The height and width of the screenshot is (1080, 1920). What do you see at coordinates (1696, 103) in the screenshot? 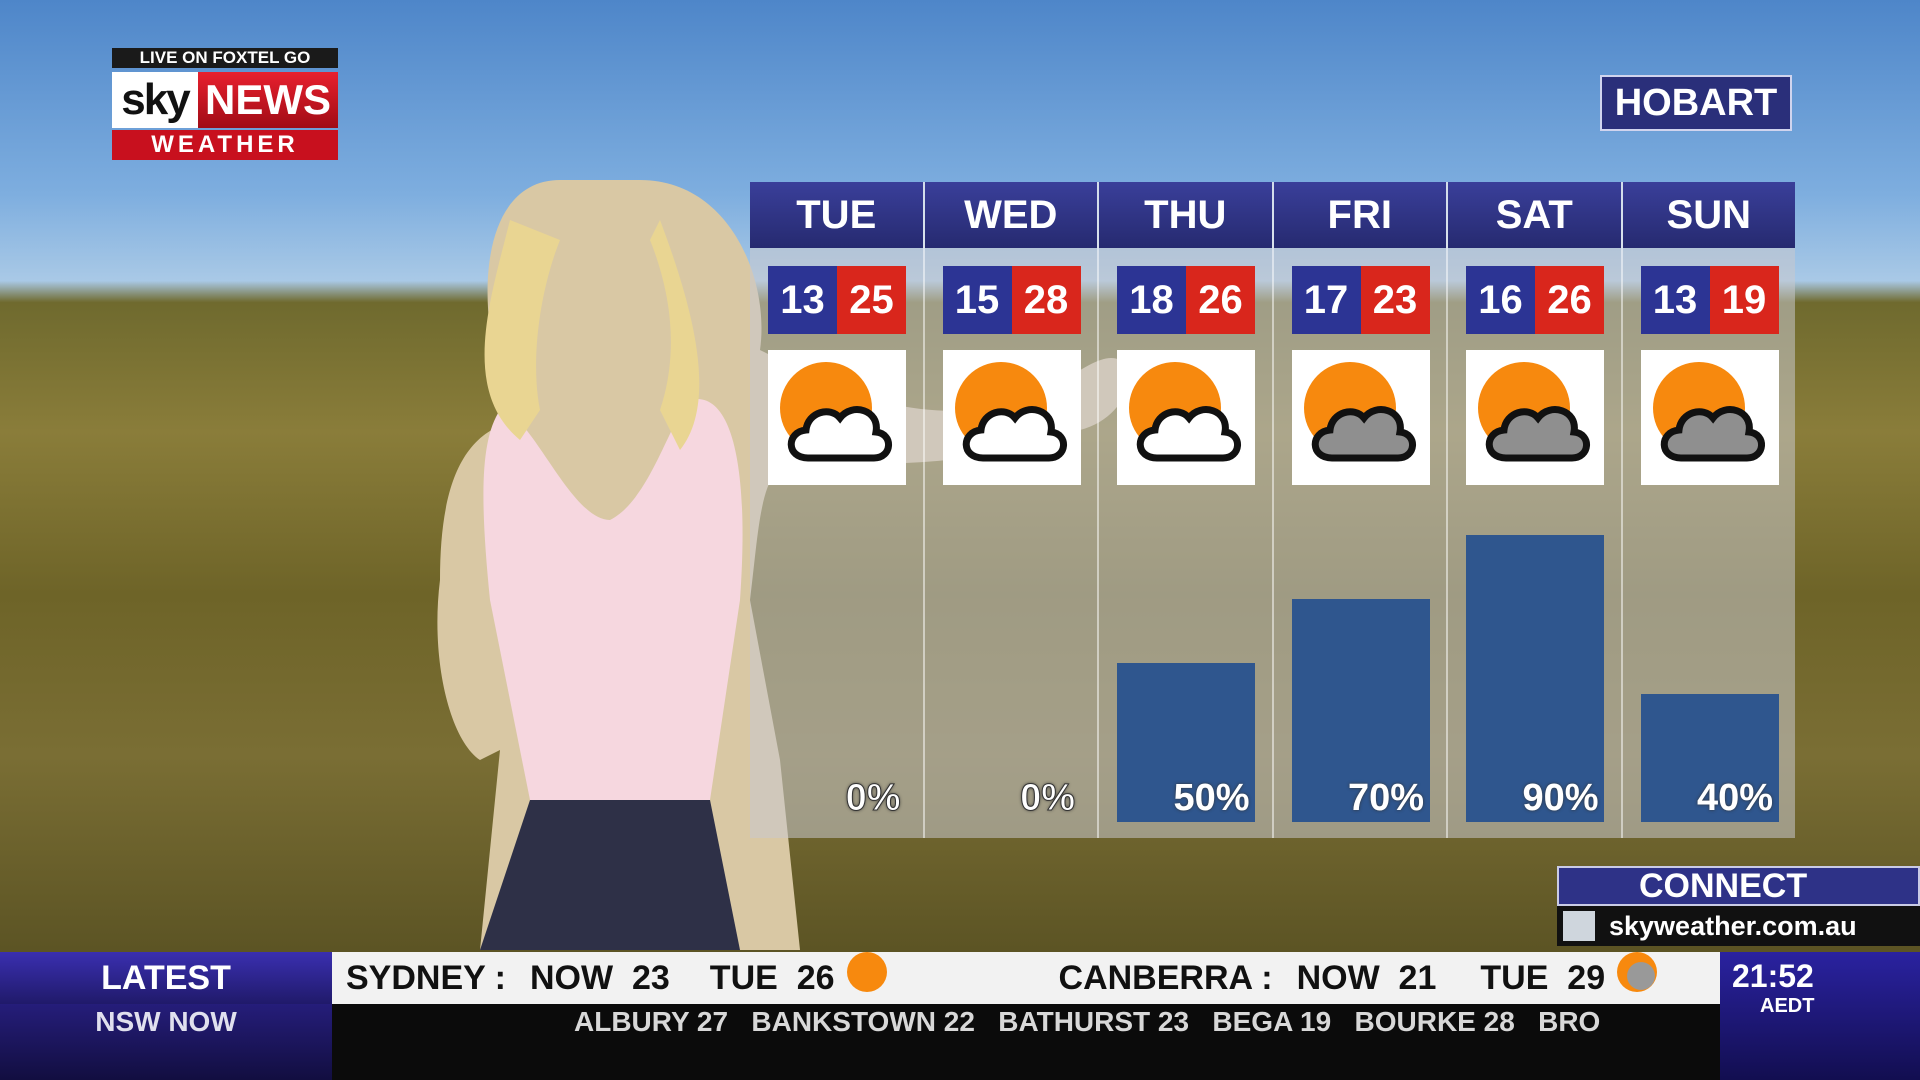
I see `city-label: HOBART` at bounding box center [1696, 103].